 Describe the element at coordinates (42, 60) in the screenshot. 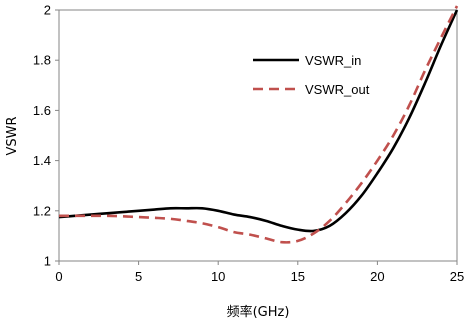

I see `y-tick-label: 1.8` at that location.